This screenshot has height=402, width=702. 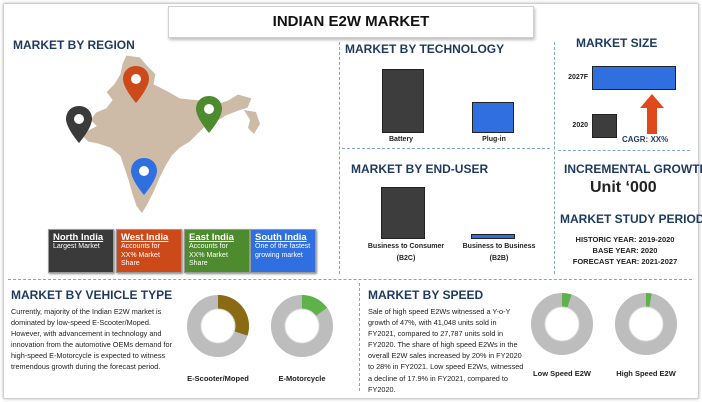 I want to click on bar-2020, so click(x=605, y=126).